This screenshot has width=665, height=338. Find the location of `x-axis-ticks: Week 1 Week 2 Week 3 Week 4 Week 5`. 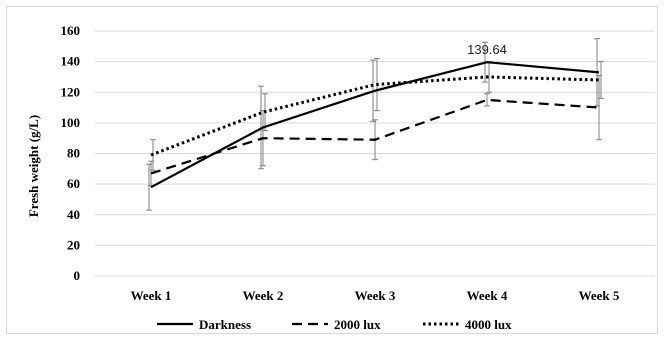

x-axis-ticks: Week 1 Week 2 Week 3 Week 4 Week 5 is located at coordinates (375, 295).